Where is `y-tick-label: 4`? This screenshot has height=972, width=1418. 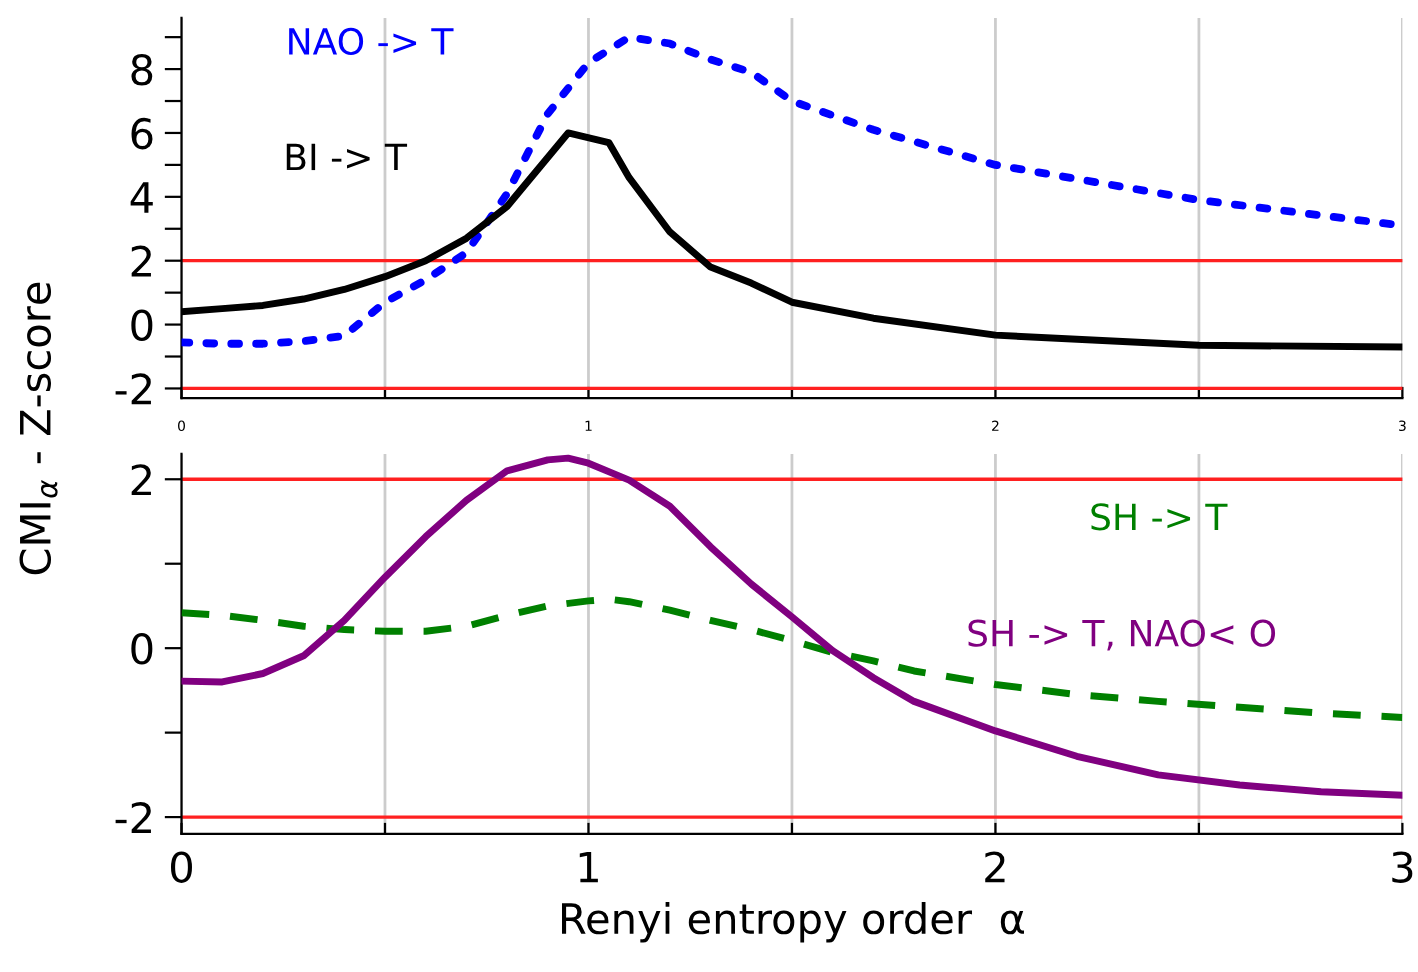
y-tick-label: 4 is located at coordinates (141, 197).